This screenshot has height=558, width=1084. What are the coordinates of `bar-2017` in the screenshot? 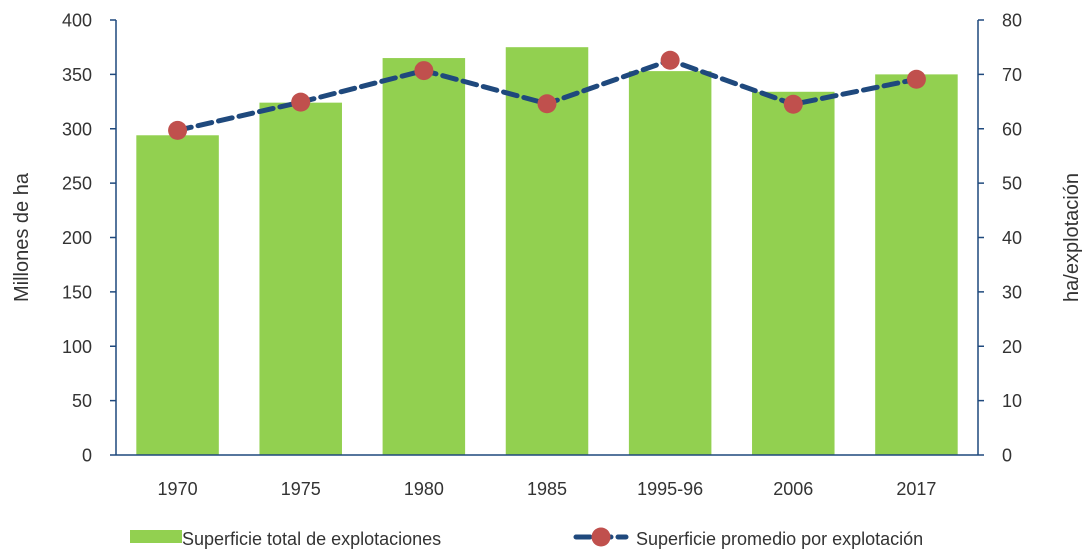 It's located at (916, 265).